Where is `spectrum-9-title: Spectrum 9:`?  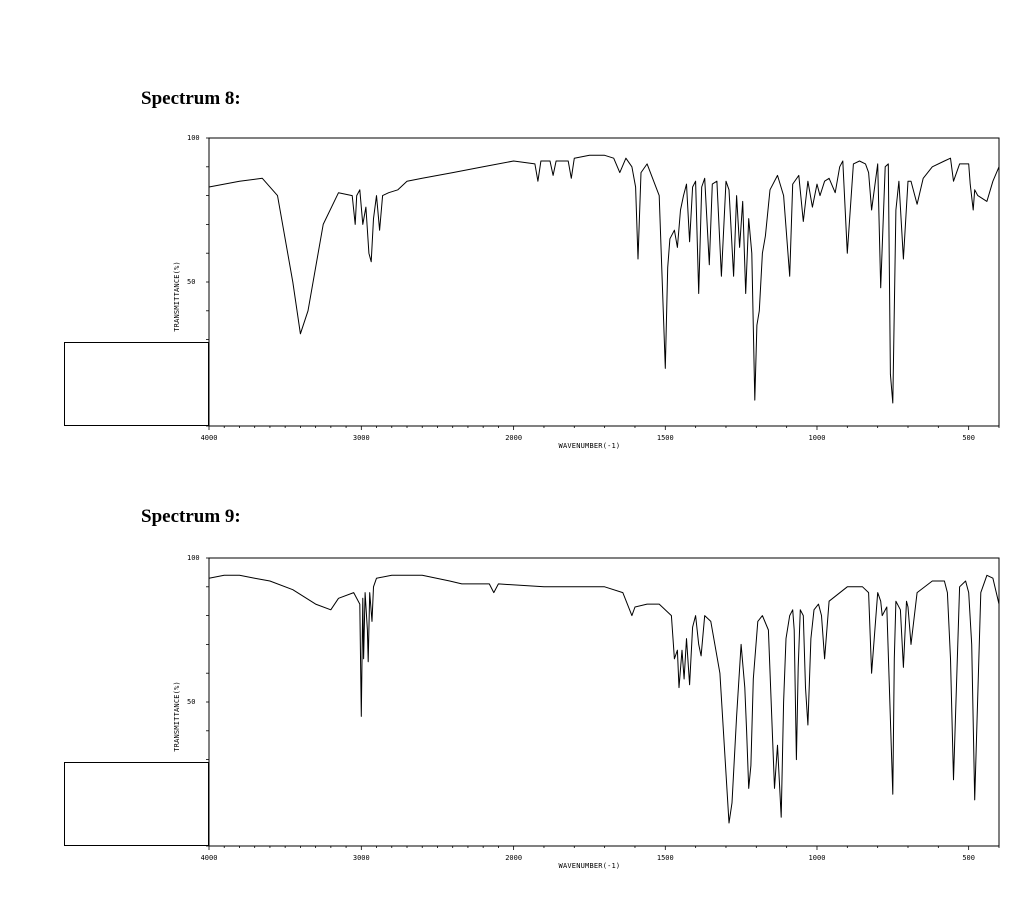
spectrum-9-title: Spectrum 9: is located at coordinates (191, 516).